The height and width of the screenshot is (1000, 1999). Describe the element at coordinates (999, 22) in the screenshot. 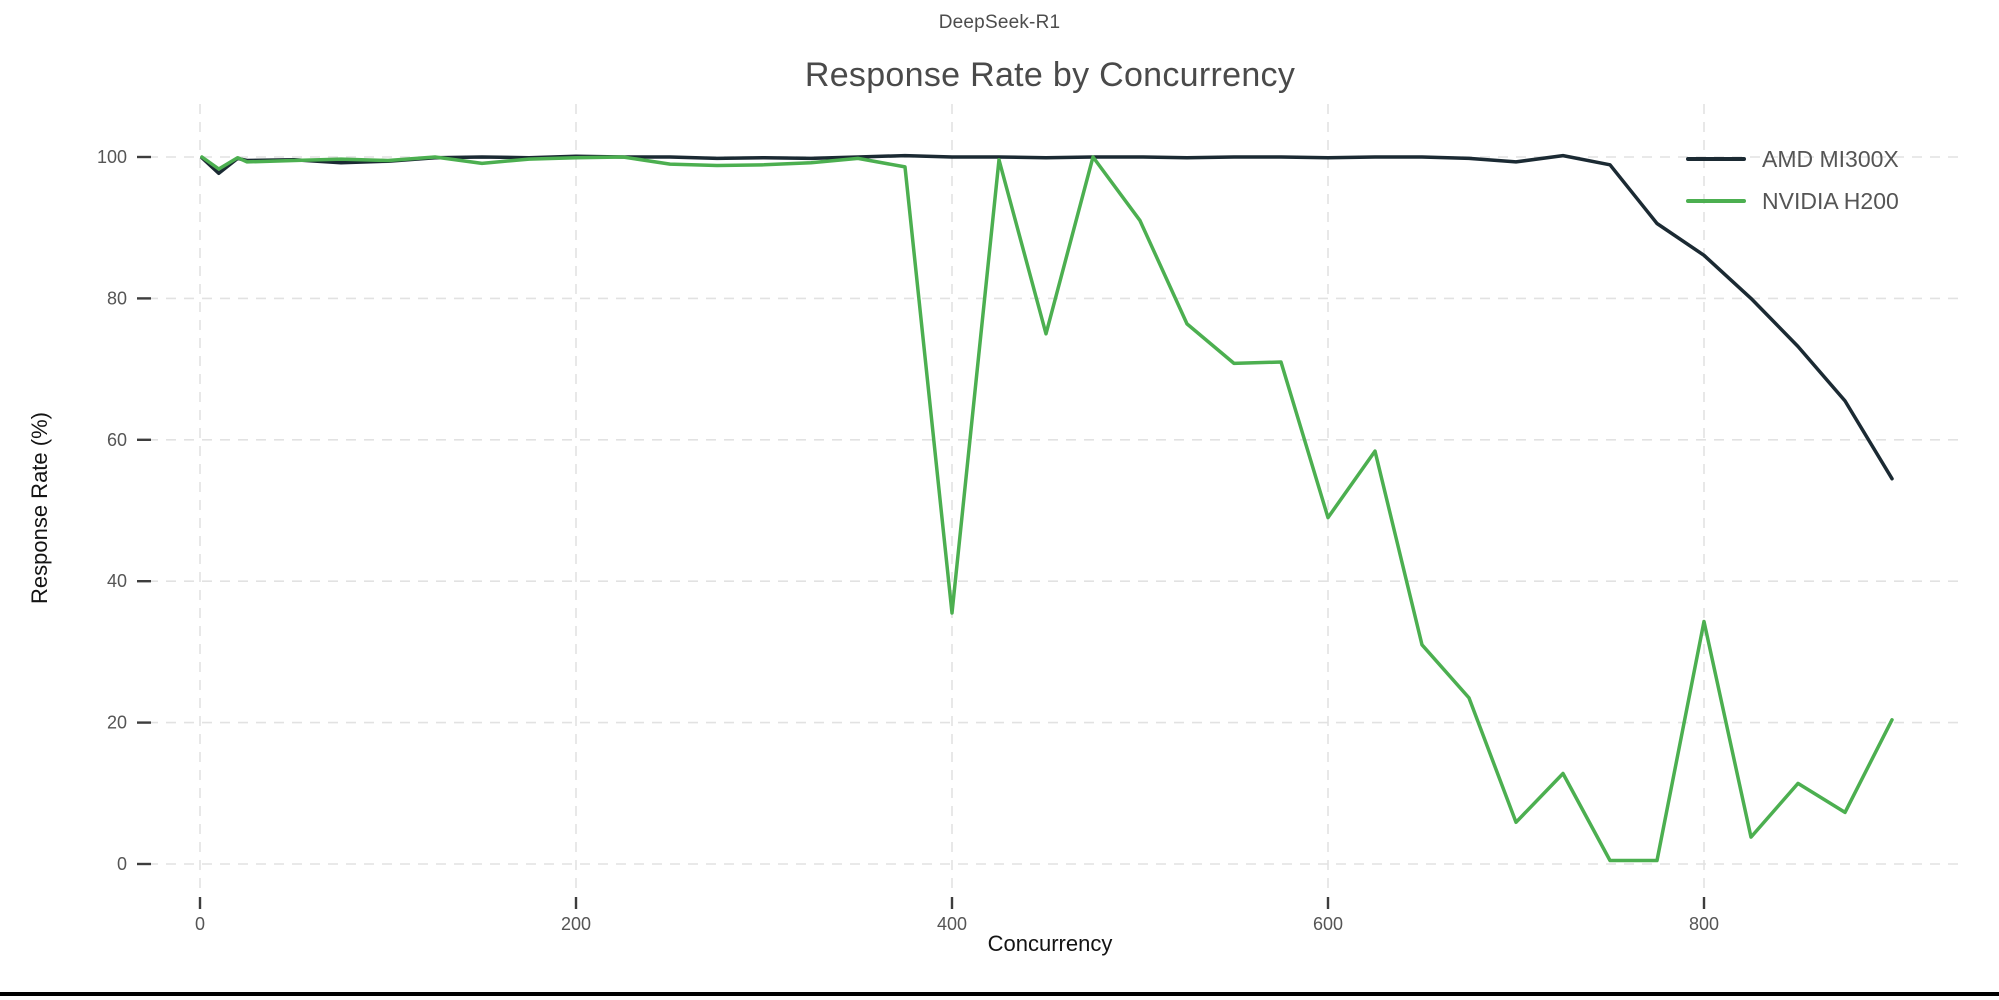

I see `figure-suptitle: DeepSeek-R1` at that location.